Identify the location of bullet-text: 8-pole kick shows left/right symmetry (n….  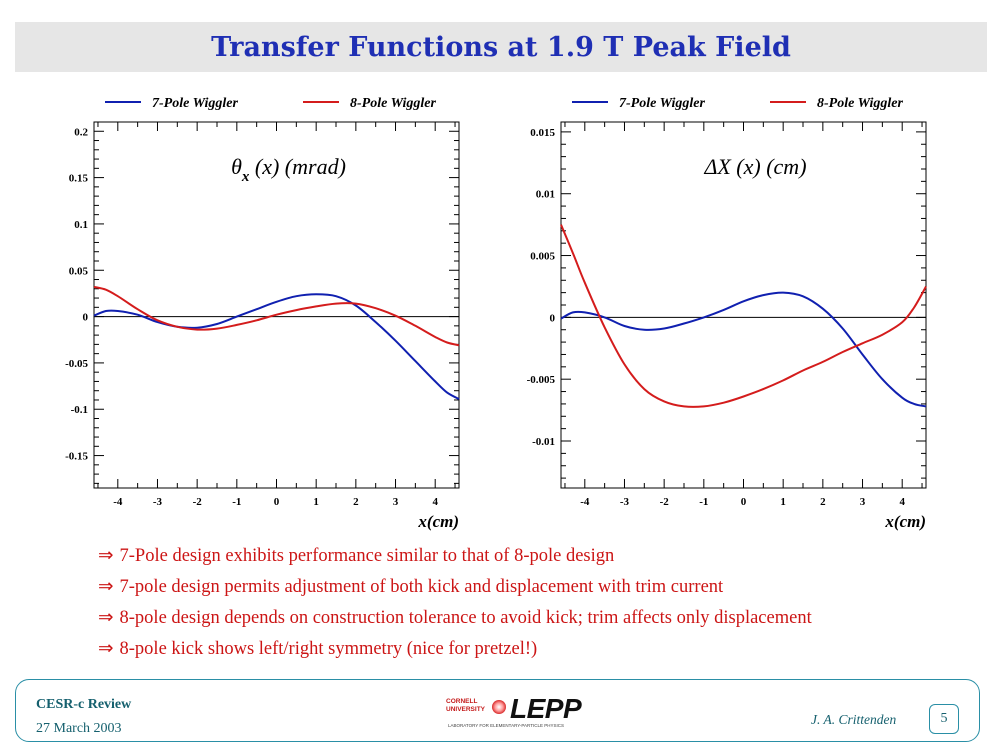
(328, 649).